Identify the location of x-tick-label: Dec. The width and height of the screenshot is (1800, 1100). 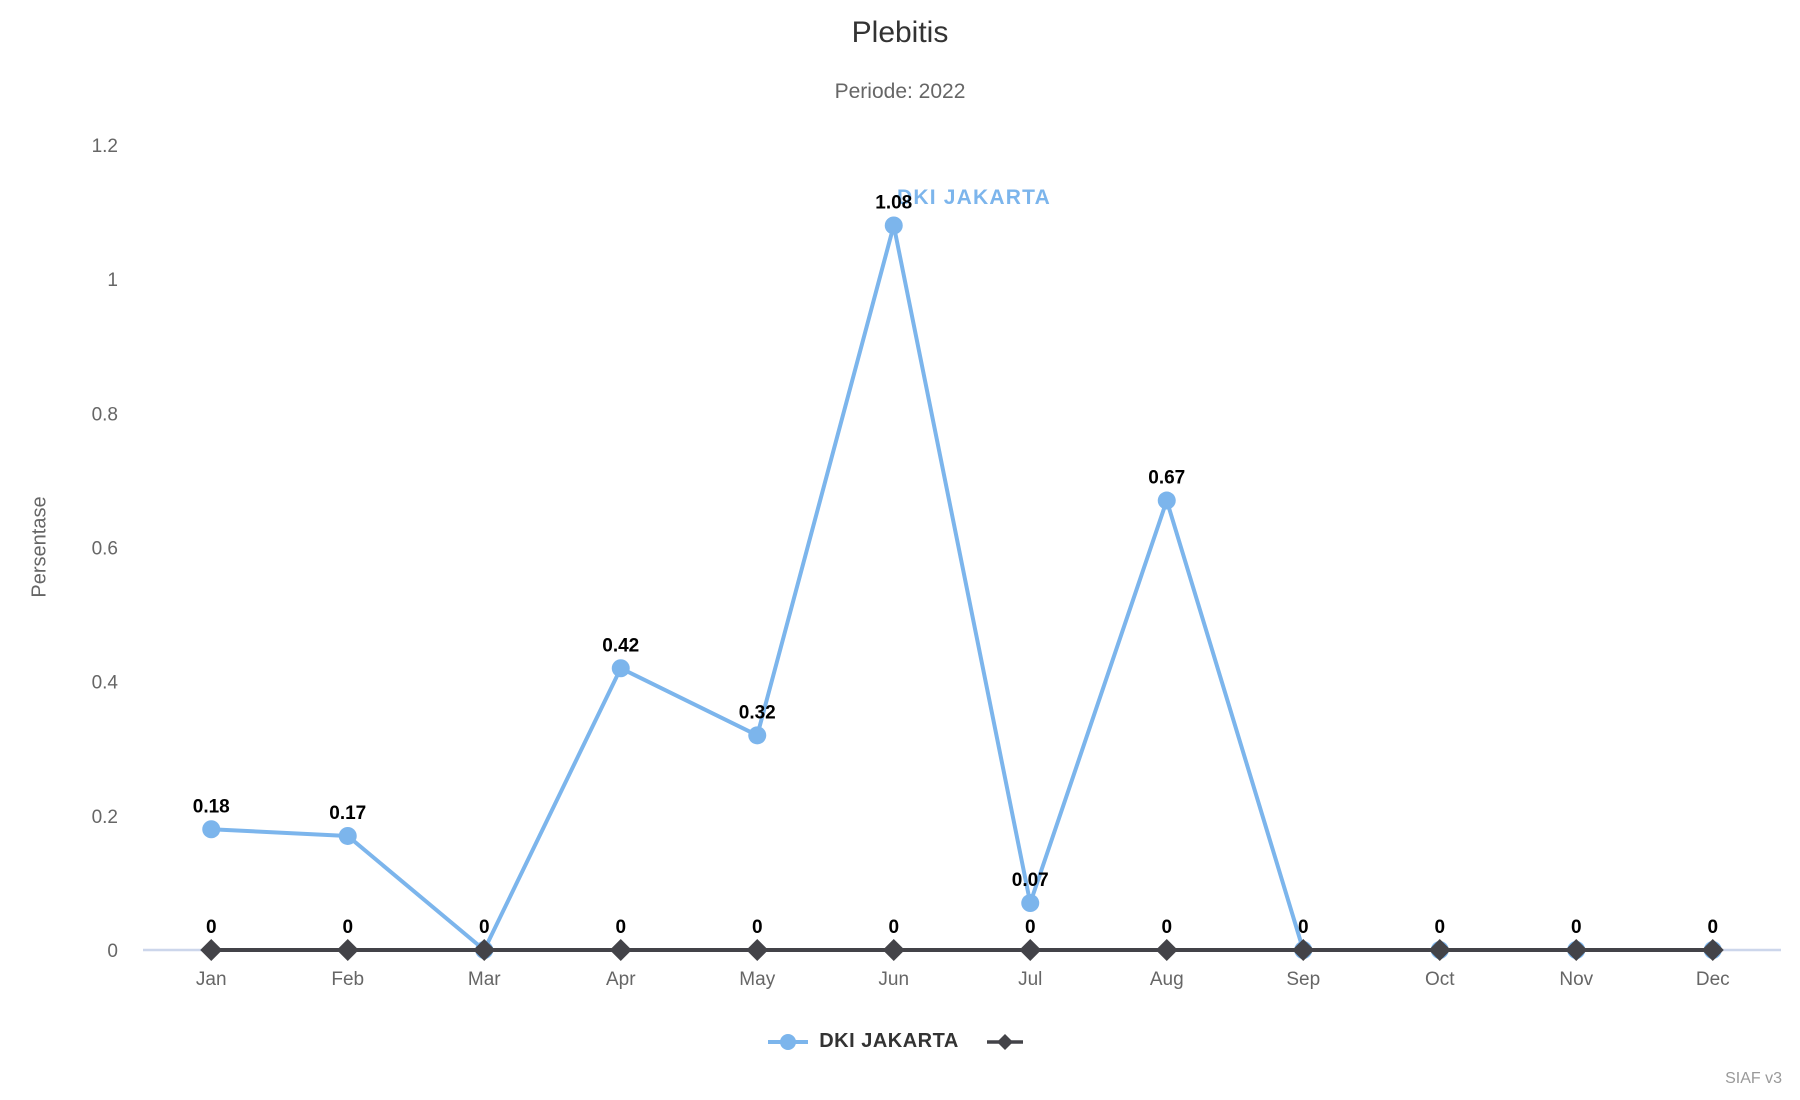
(1713, 979).